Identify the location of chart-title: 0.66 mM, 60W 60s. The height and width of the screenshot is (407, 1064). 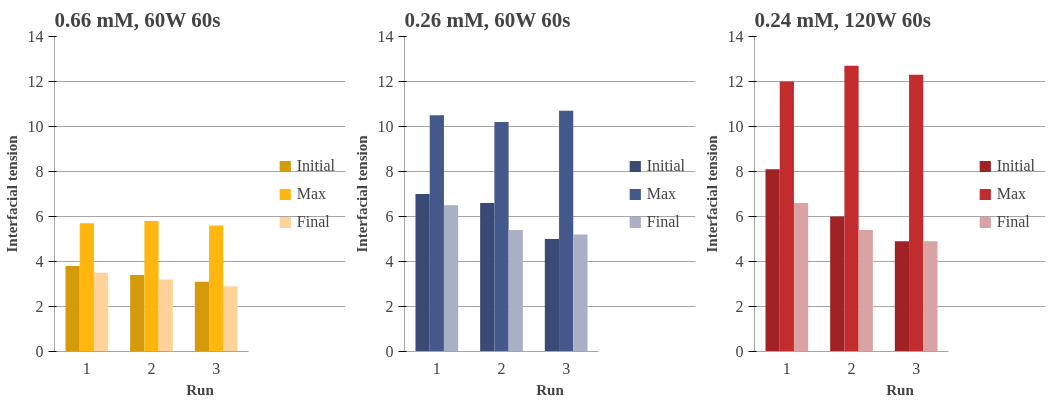
(137, 19).